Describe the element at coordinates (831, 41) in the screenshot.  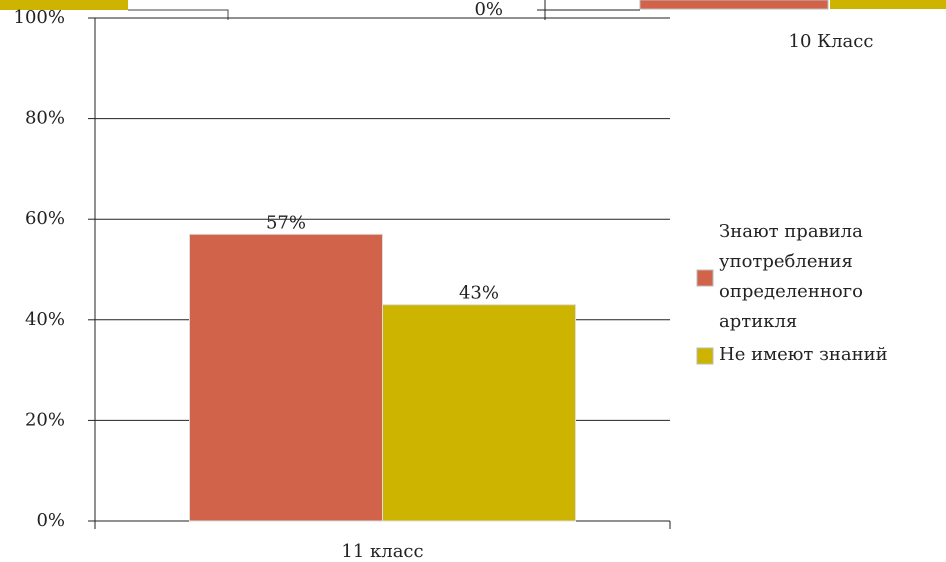
I see `x-tick-label: 10 Класс` at that location.